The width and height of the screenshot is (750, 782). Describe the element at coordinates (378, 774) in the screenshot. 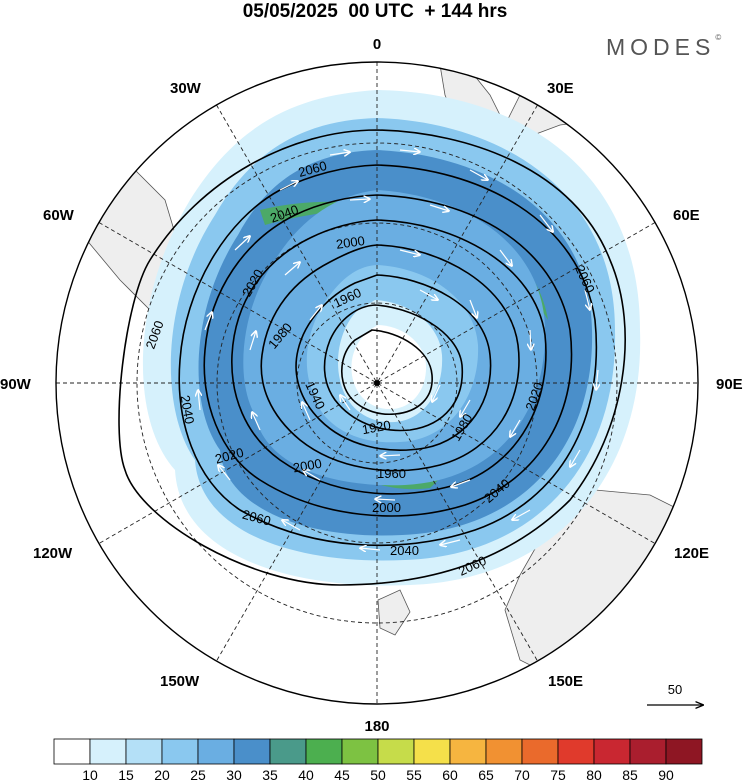

I see `colorbar-tick-label: 50` at that location.